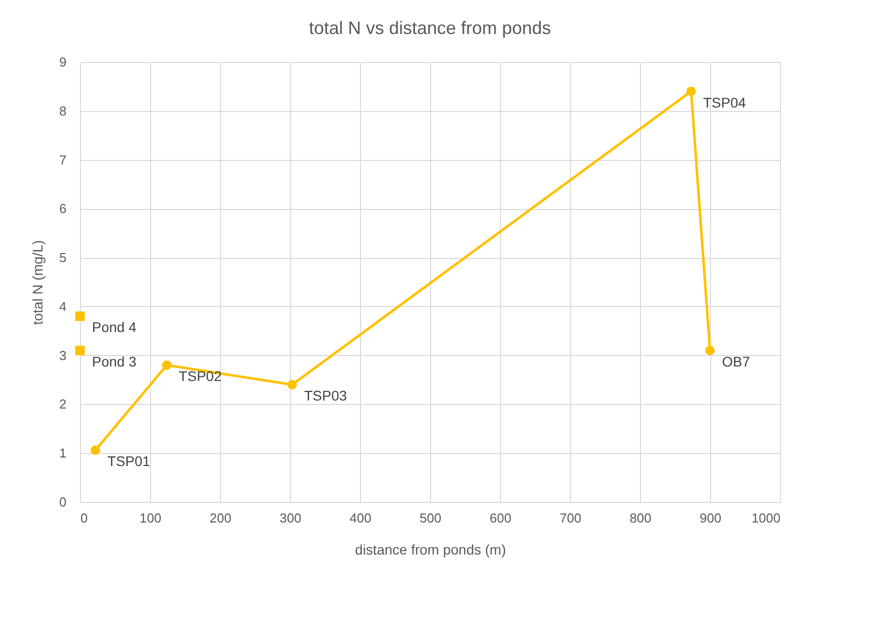 The image size is (869, 619). Describe the element at coordinates (62, 258) in the screenshot. I see `y-tick-label: 5` at that location.